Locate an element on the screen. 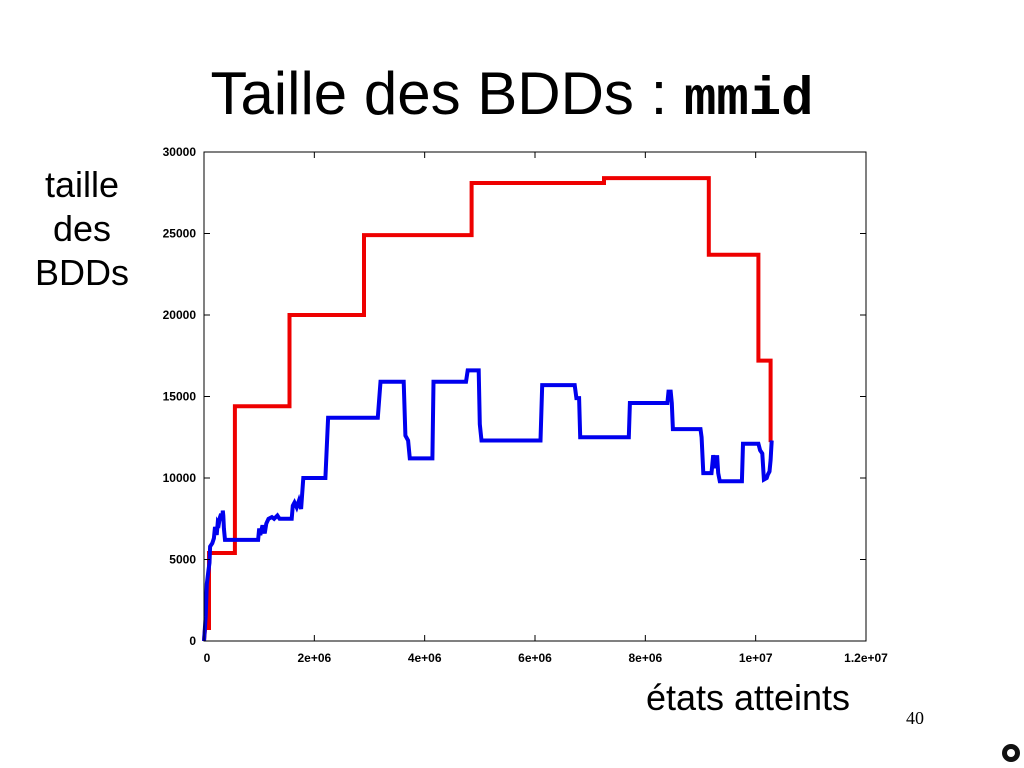 The image size is (1024, 768). y-tick-label: 5000 is located at coordinates (182, 560).